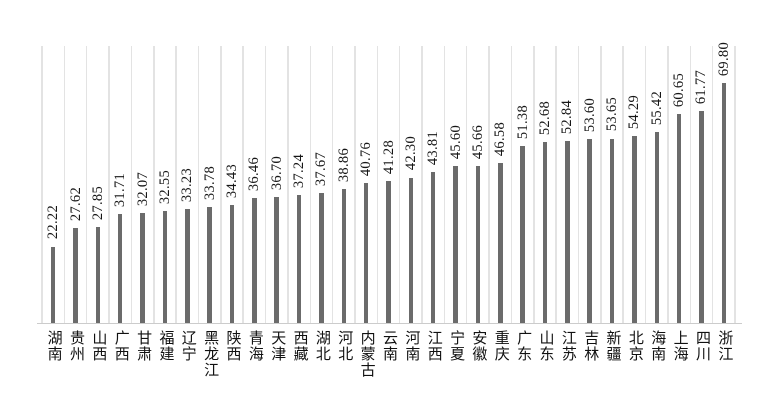 The height and width of the screenshot is (404, 782). I want to click on value-label: 55.42, so click(656, 108).